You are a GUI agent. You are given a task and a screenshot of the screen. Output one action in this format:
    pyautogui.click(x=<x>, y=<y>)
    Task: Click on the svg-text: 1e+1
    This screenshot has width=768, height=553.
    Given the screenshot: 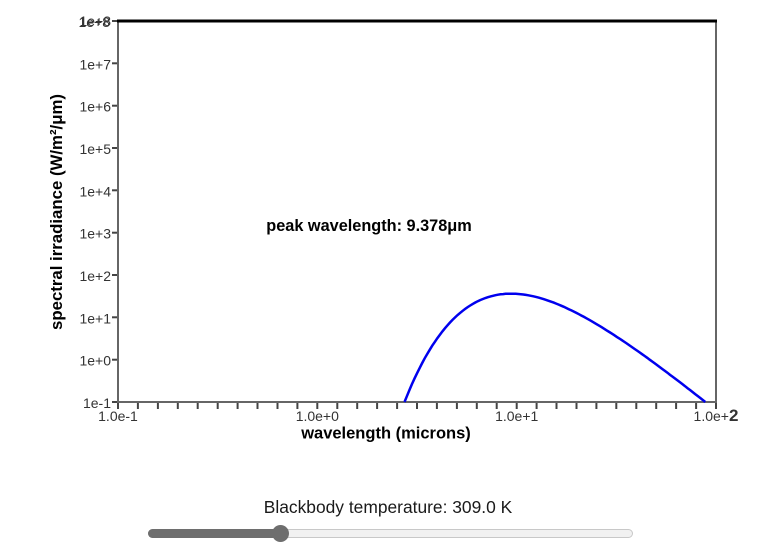 What is the action you would take?
    pyautogui.click(x=95, y=318)
    